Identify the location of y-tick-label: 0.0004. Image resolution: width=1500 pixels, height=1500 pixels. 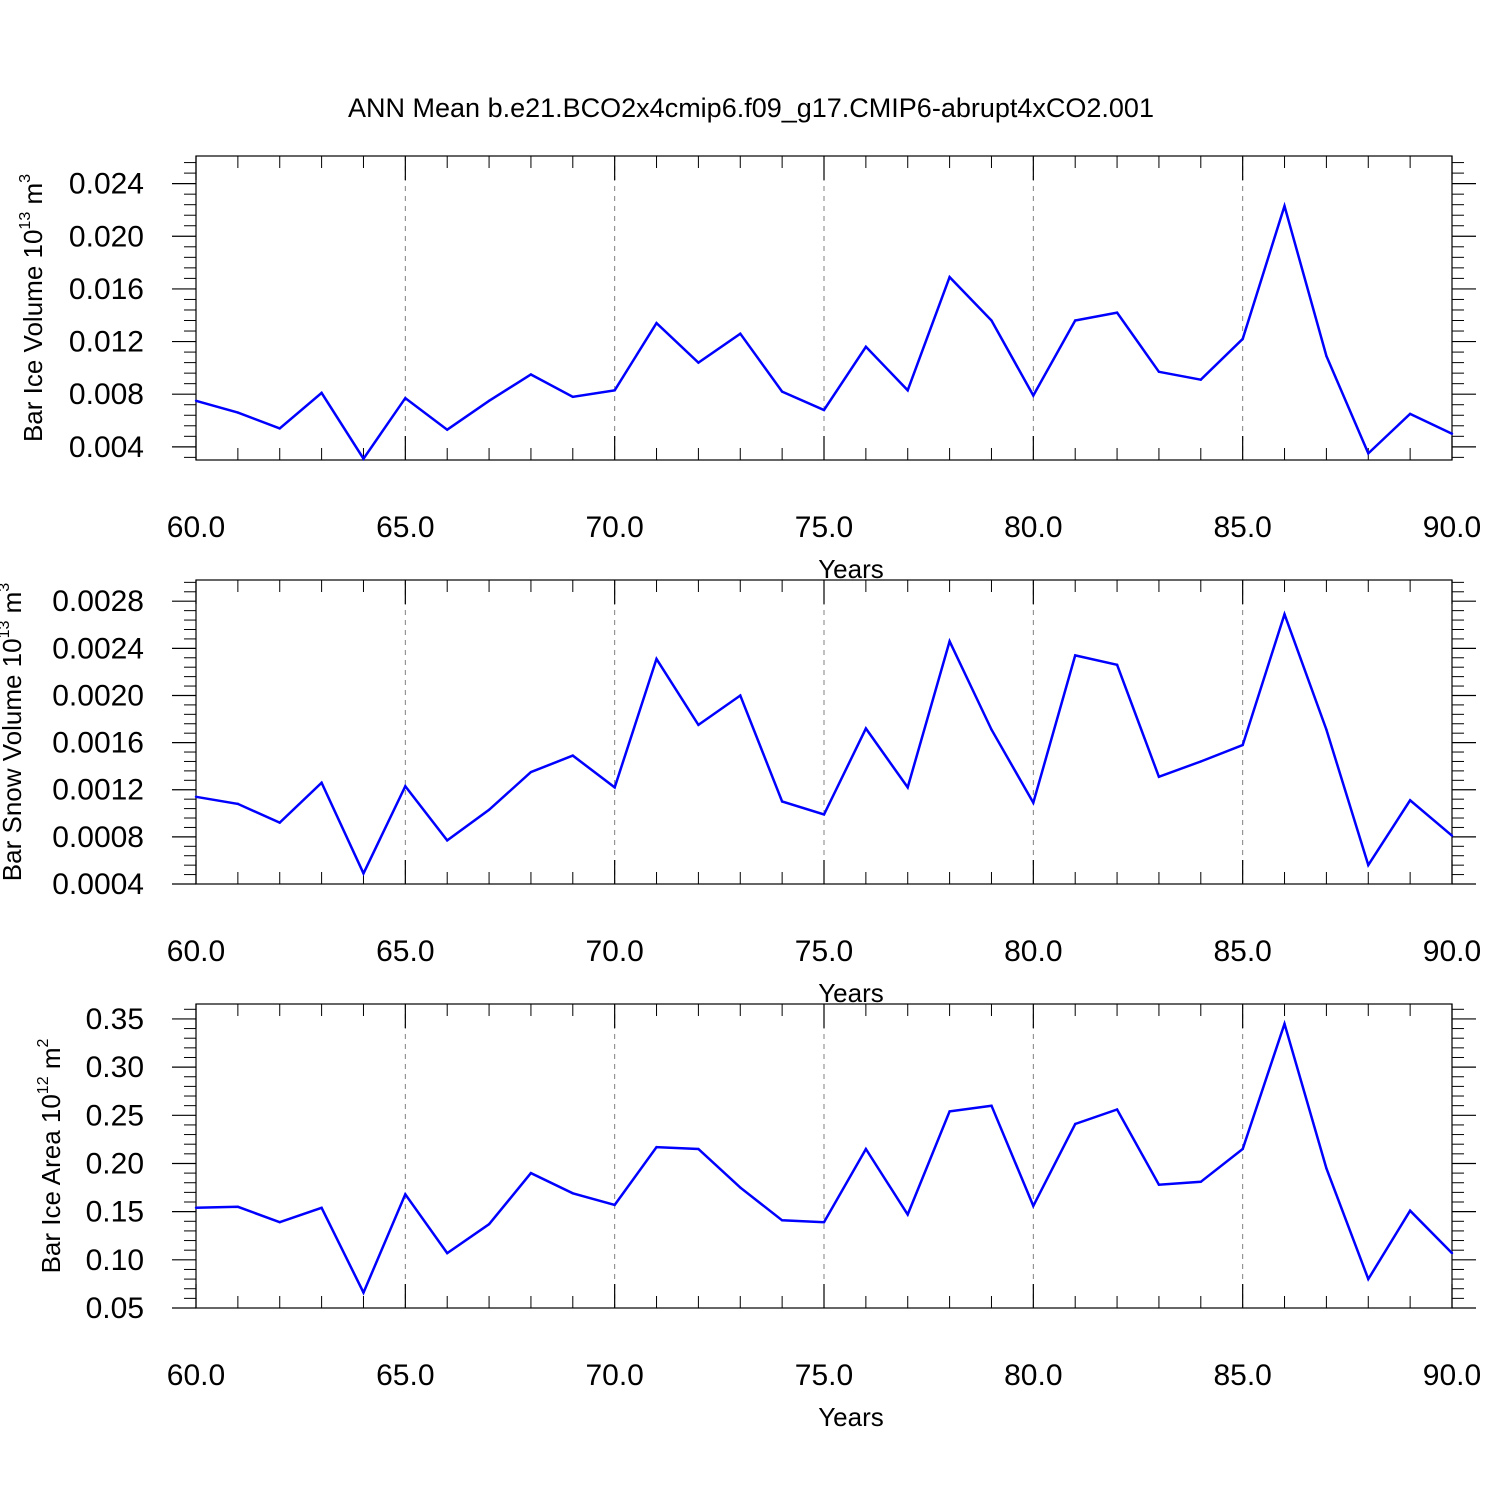
(98, 884).